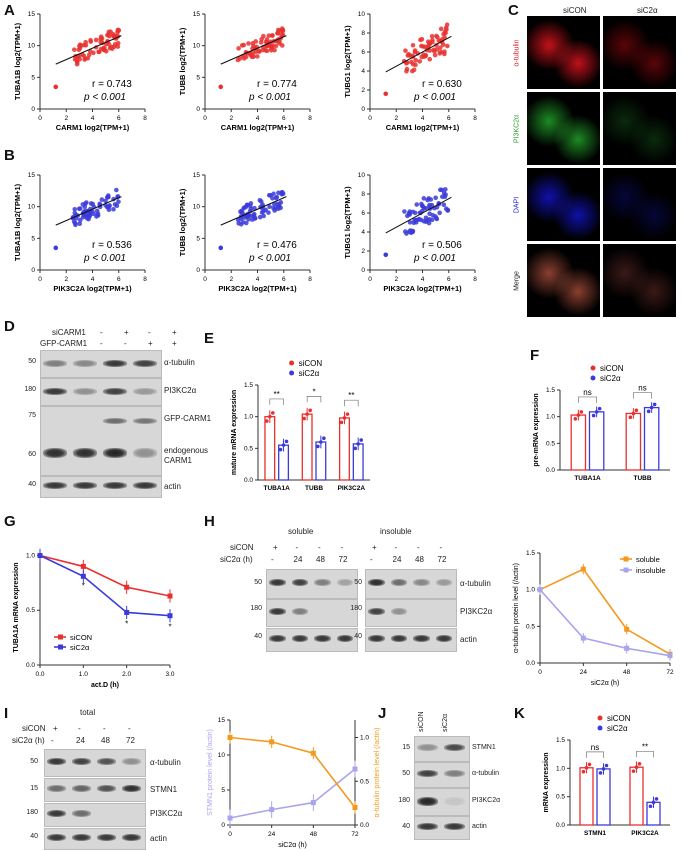 The width and height of the screenshot is (685, 851). I want to click on h-soluble: soluble, so click(301, 531).